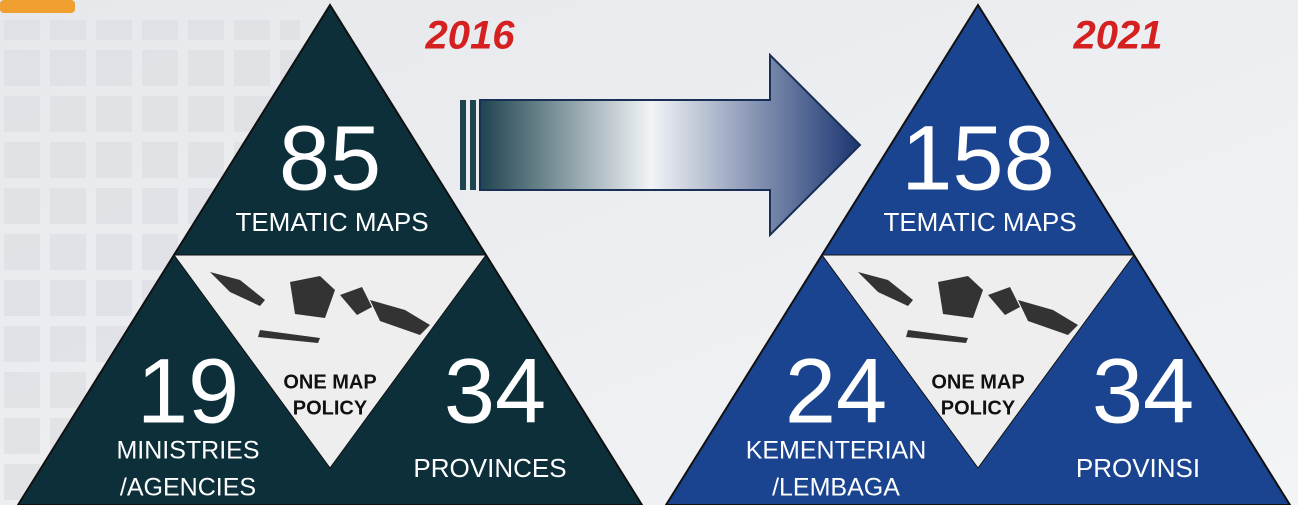 The height and width of the screenshot is (505, 1298). Describe the element at coordinates (470, 36) in the screenshot. I see `year: 2016` at that location.